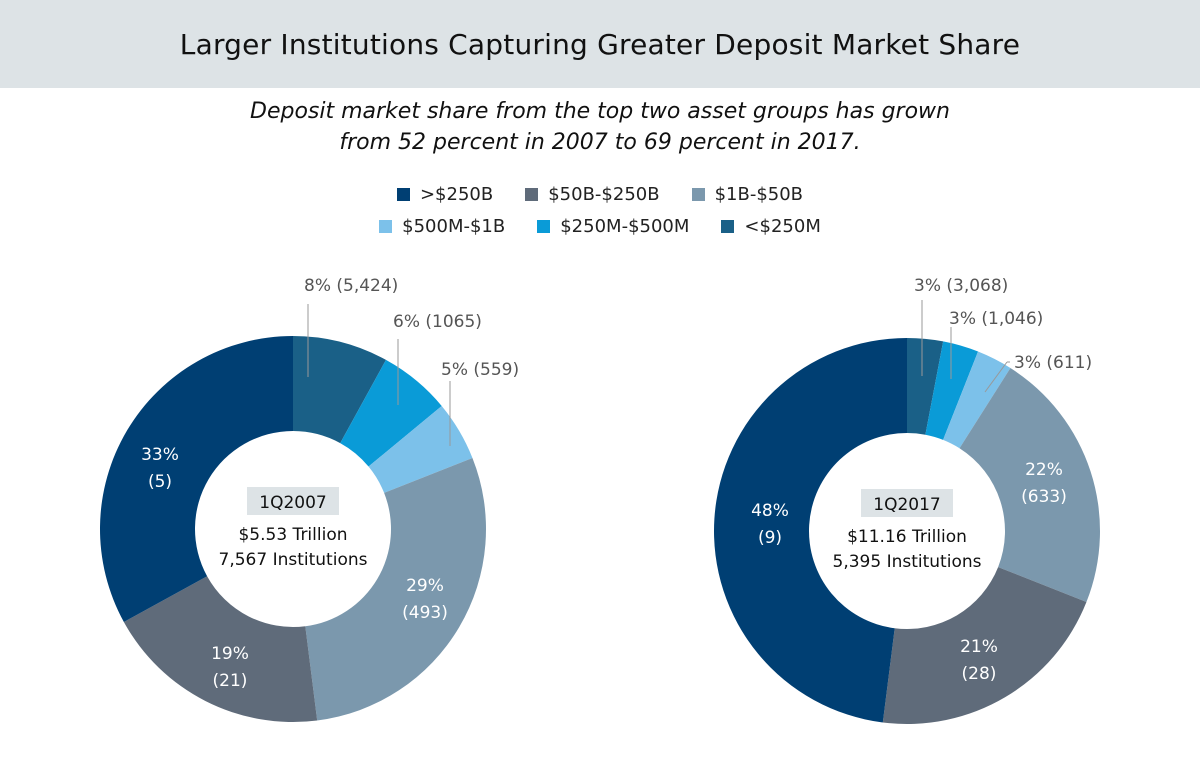 Image resolution: width=1200 pixels, height=759 pixels. Describe the element at coordinates (1053, 363) in the screenshot. I see `slice-callout-label: 3% (611)` at that location.